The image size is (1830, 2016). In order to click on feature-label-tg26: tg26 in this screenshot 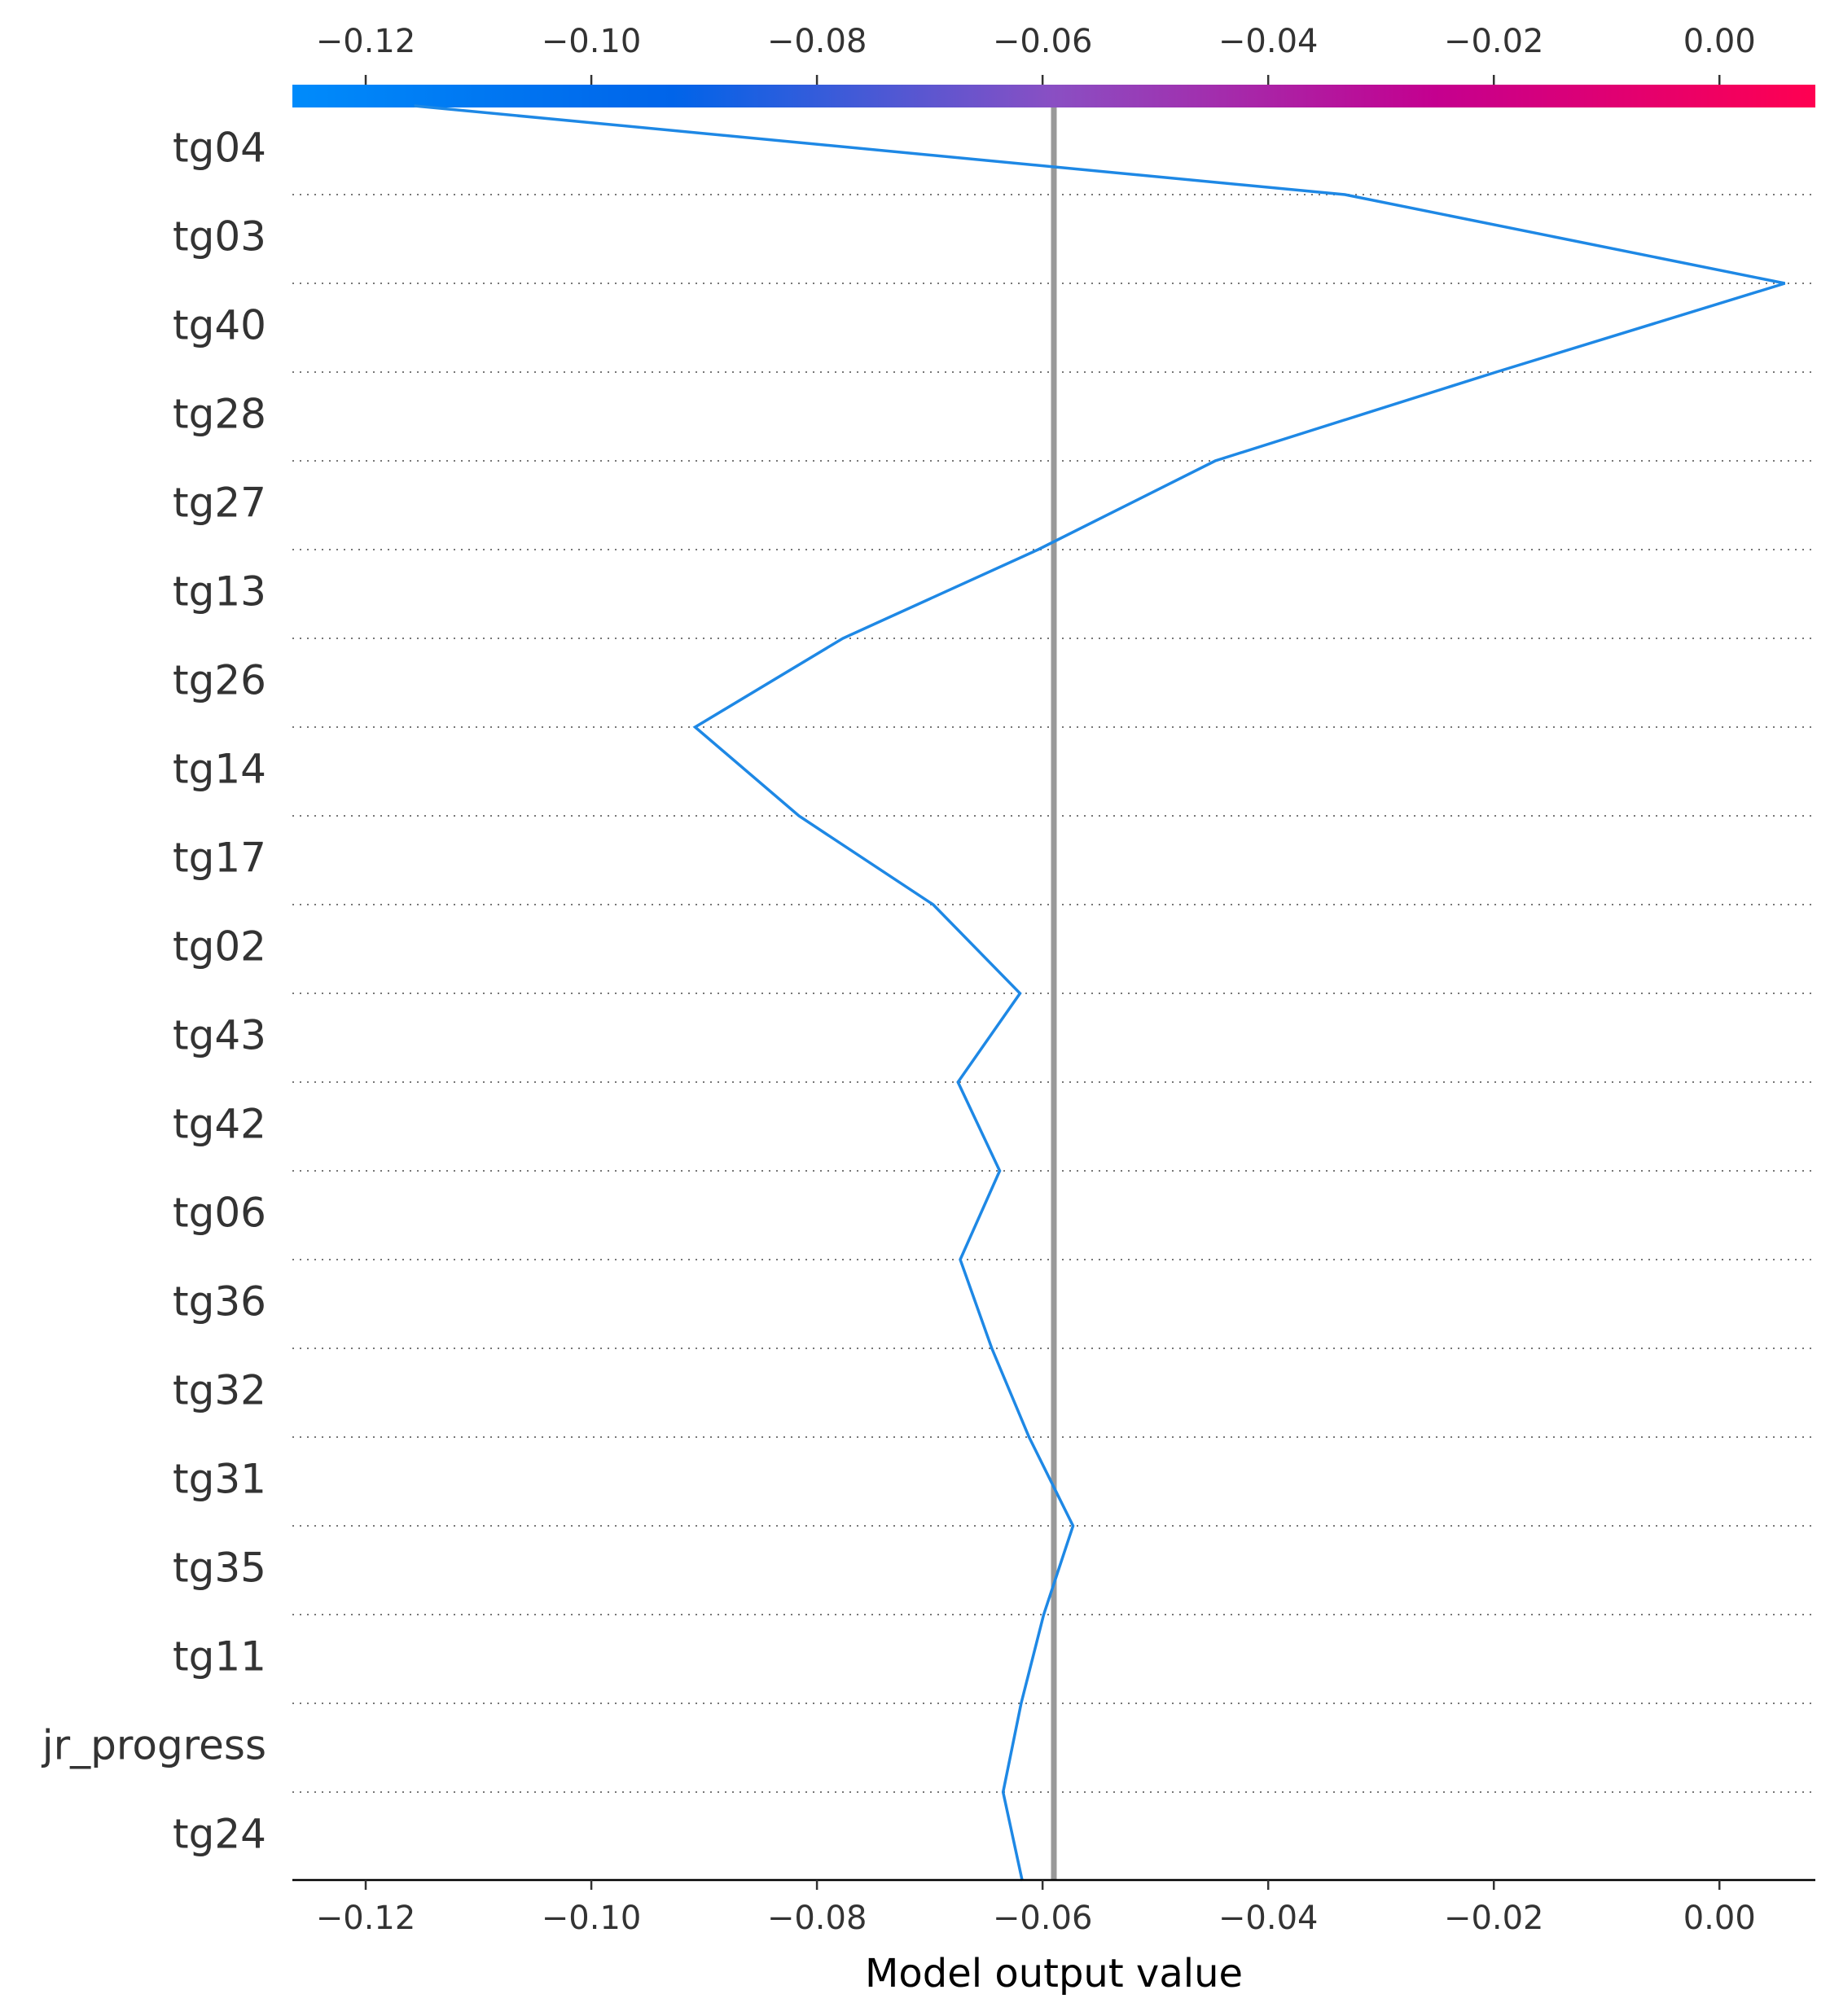, I will do `click(219, 680)`.